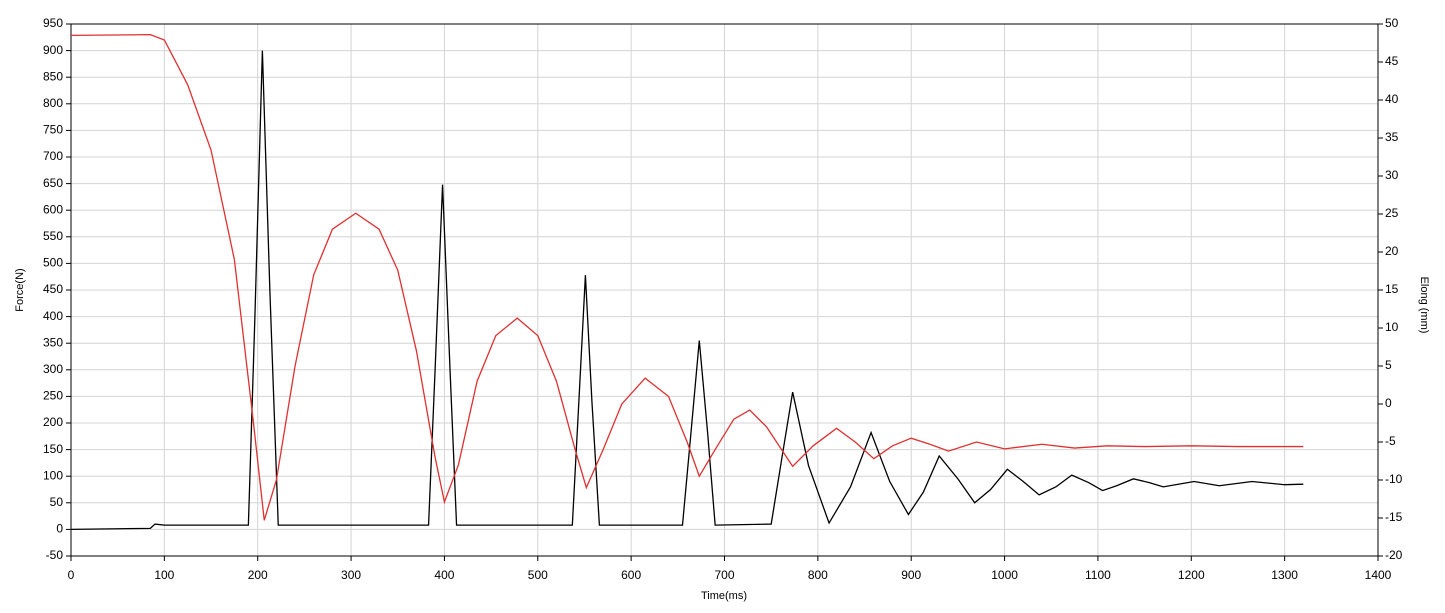 The height and width of the screenshot is (613, 1445). What do you see at coordinates (53, 130) in the screenshot?
I see `y-tick-label: 750` at bounding box center [53, 130].